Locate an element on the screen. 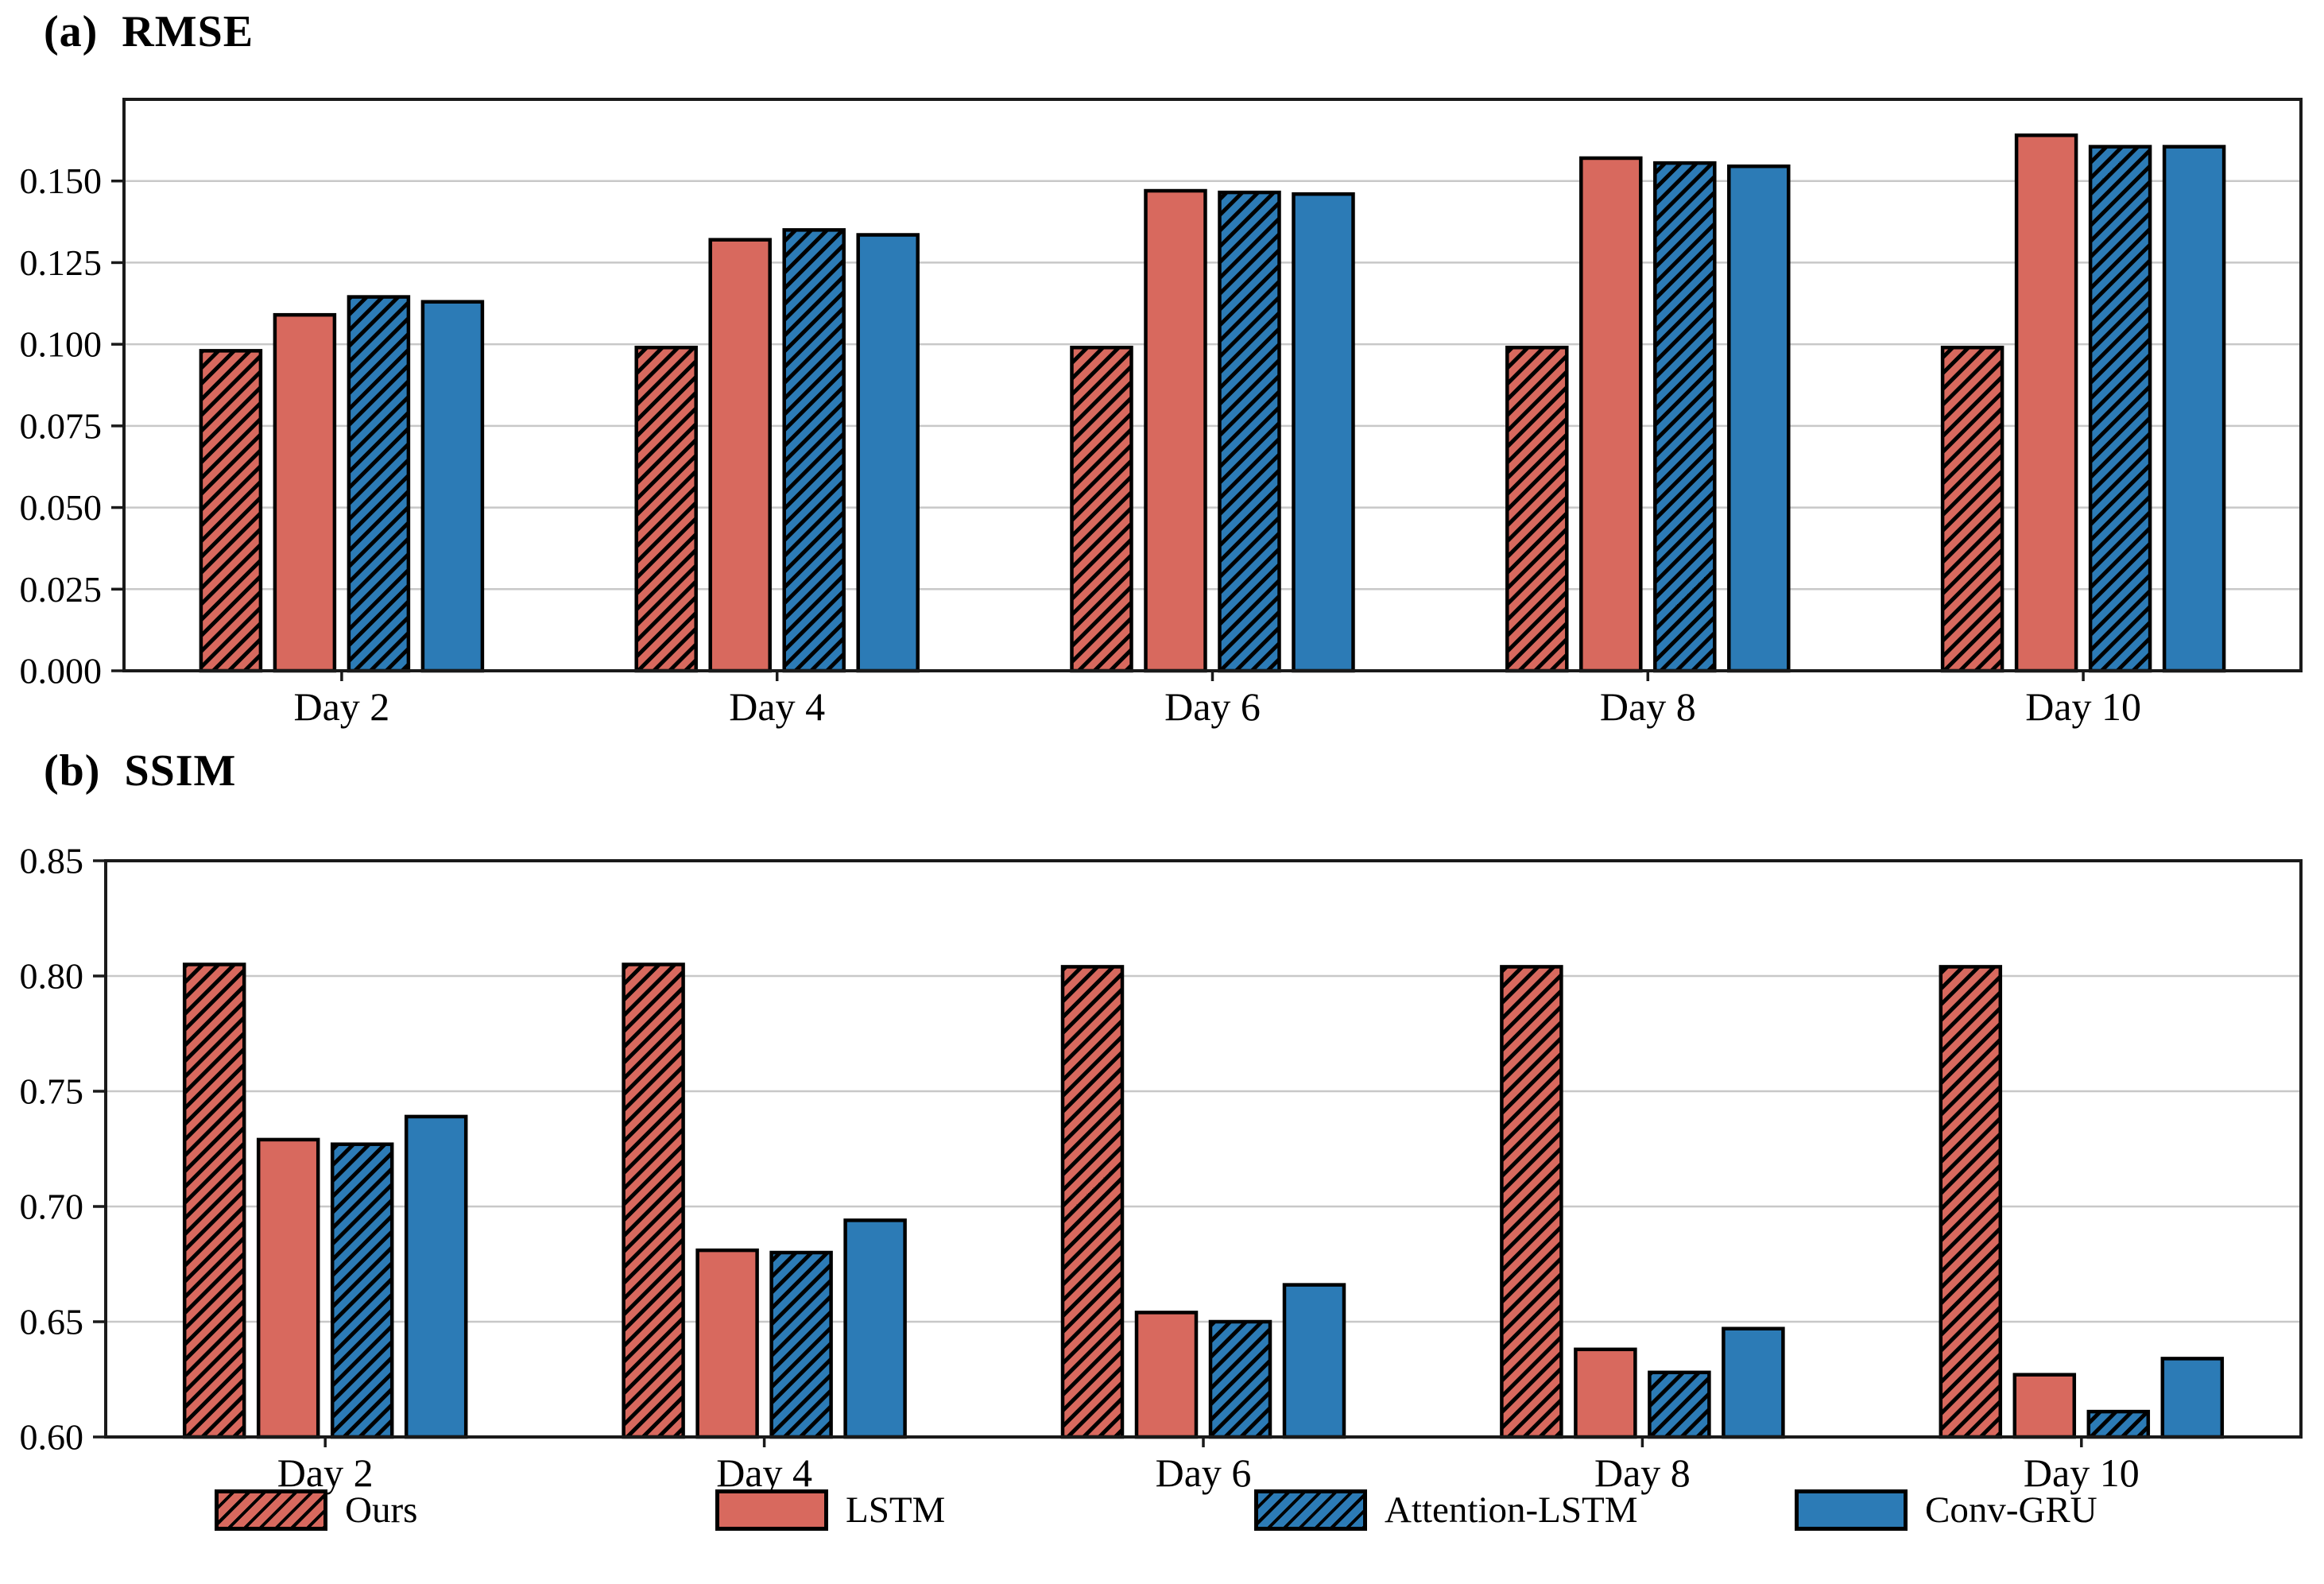 This screenshot has height=1584, width=2324. legend-item-attention-lstm: Attention-LSTM is located at coordinates (1446, 1510).